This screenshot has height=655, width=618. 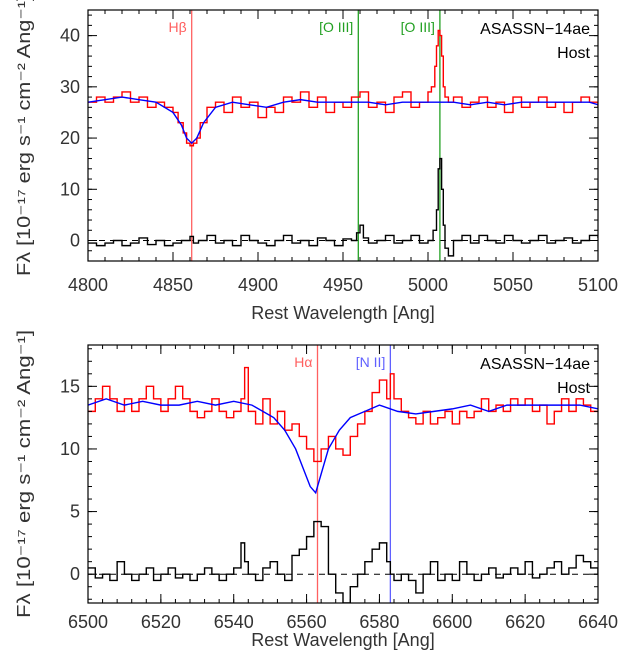 I want to click on x-tick-label: 4800, so click(x=88, y=285).